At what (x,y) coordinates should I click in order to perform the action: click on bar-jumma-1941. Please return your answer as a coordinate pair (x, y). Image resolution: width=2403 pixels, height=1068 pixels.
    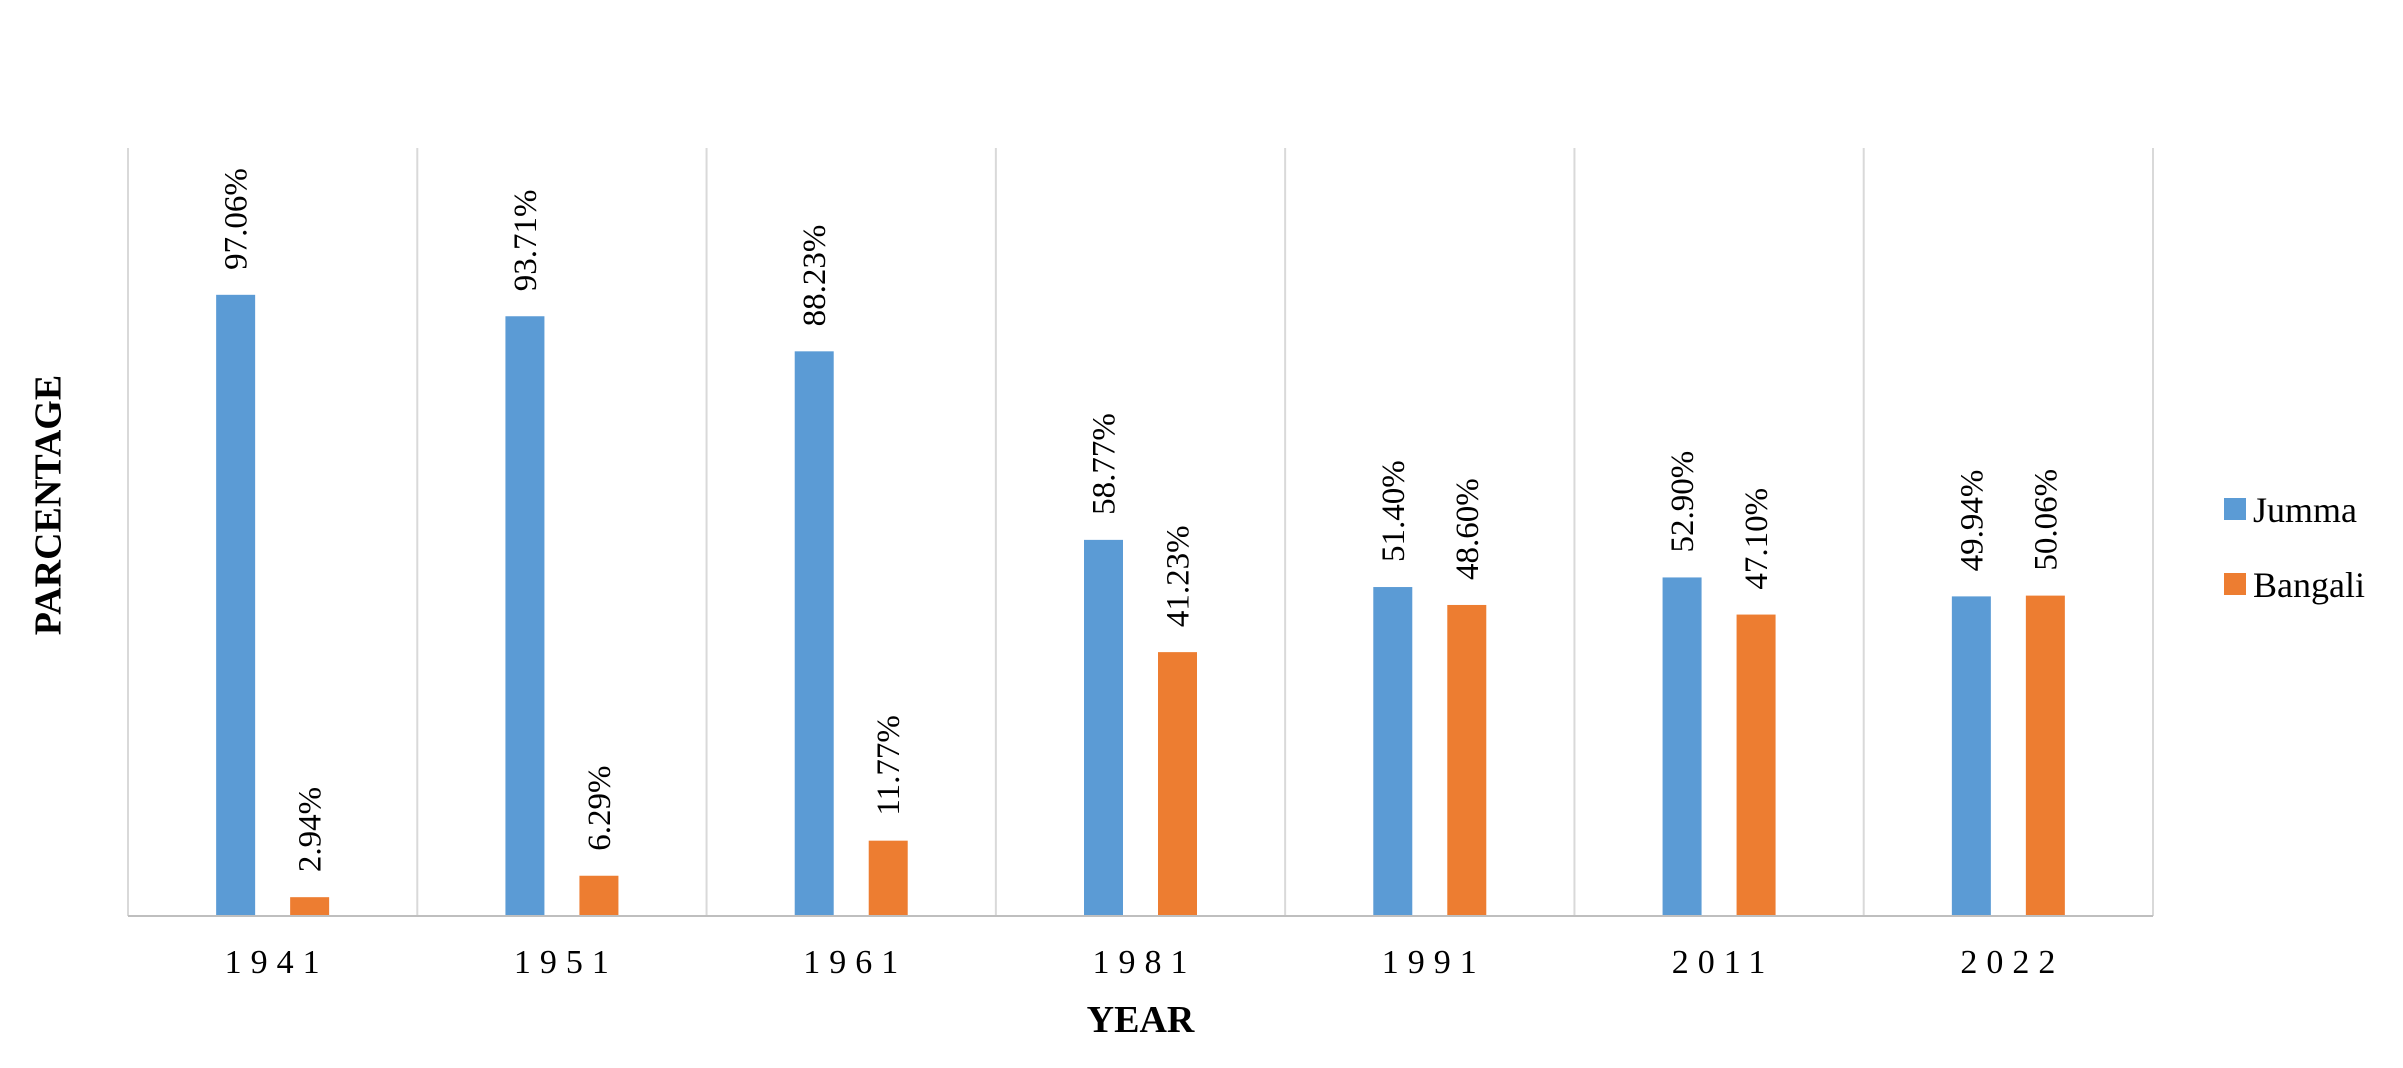
    Looking at the image, I should click on (236, 605).